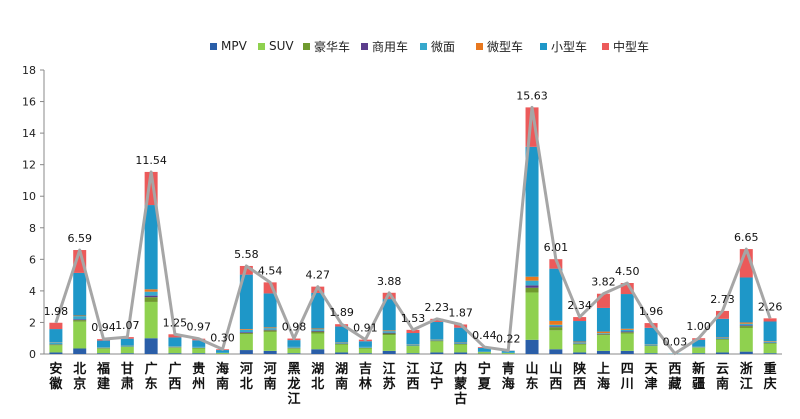 The width and height of the screenshot is (800, 419). I want to click on data-label: 1.89, so click(341, 312).